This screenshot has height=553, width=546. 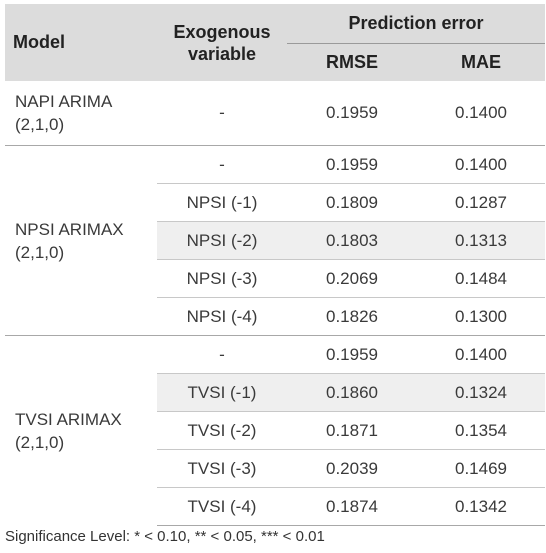 What do you see at coordinates (222, 468) in the screenshot?
I see `exogenous-cell: TVSI (-3)` at bounding box center [222, 468].